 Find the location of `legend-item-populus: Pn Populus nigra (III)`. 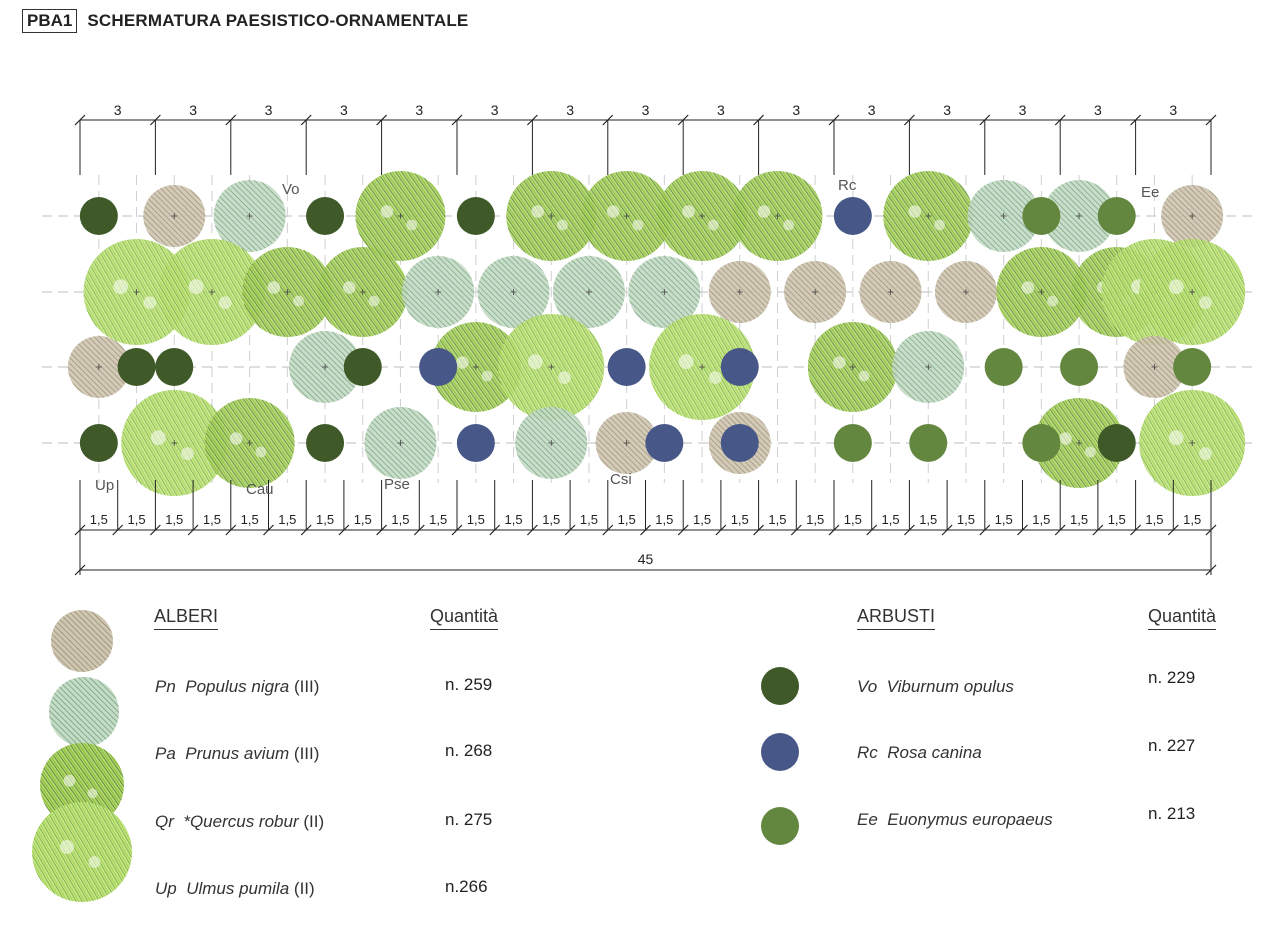

legend-item-populus: Pn Populus nigra (III) is located at coordinates (237, 686).